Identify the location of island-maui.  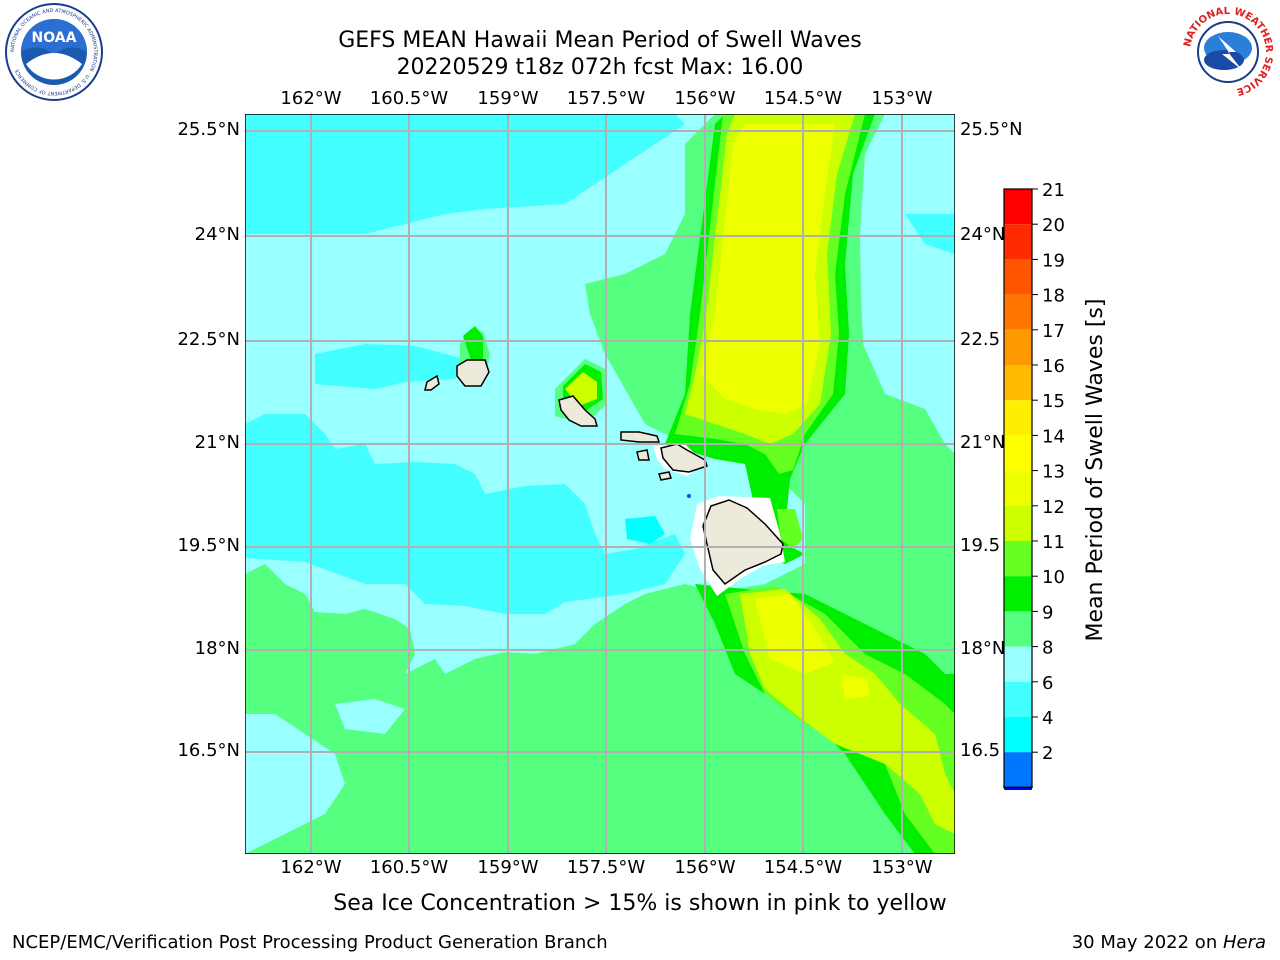
(684, 458).